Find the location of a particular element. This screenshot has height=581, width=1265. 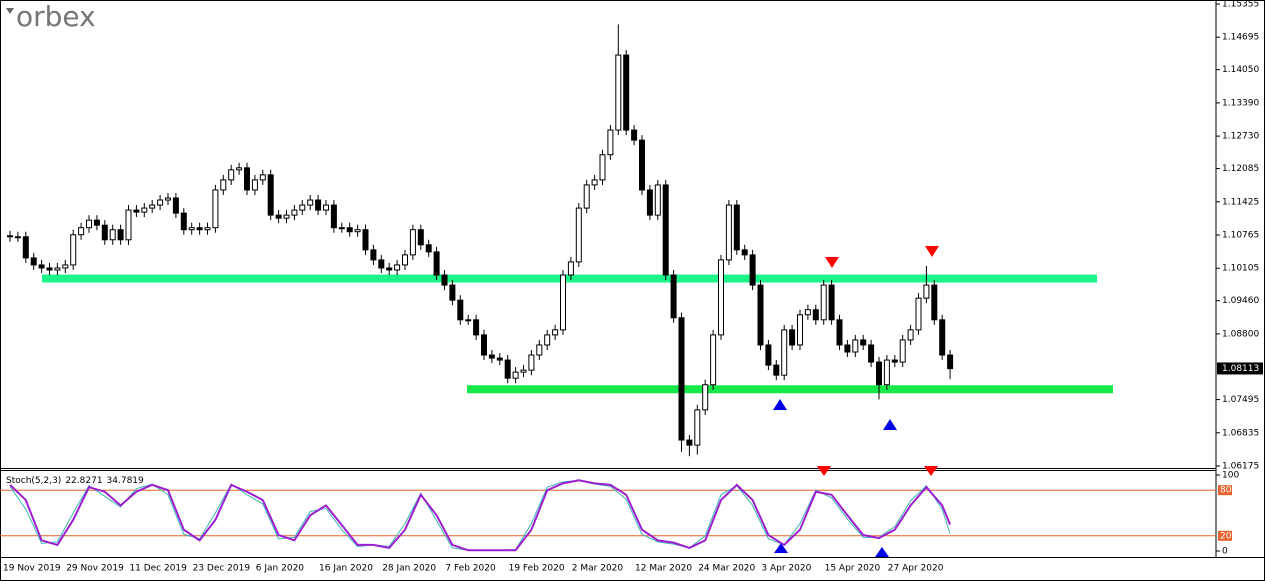

x-tick-label: 19 Nov 2019 is located at coordinates (32, 569).